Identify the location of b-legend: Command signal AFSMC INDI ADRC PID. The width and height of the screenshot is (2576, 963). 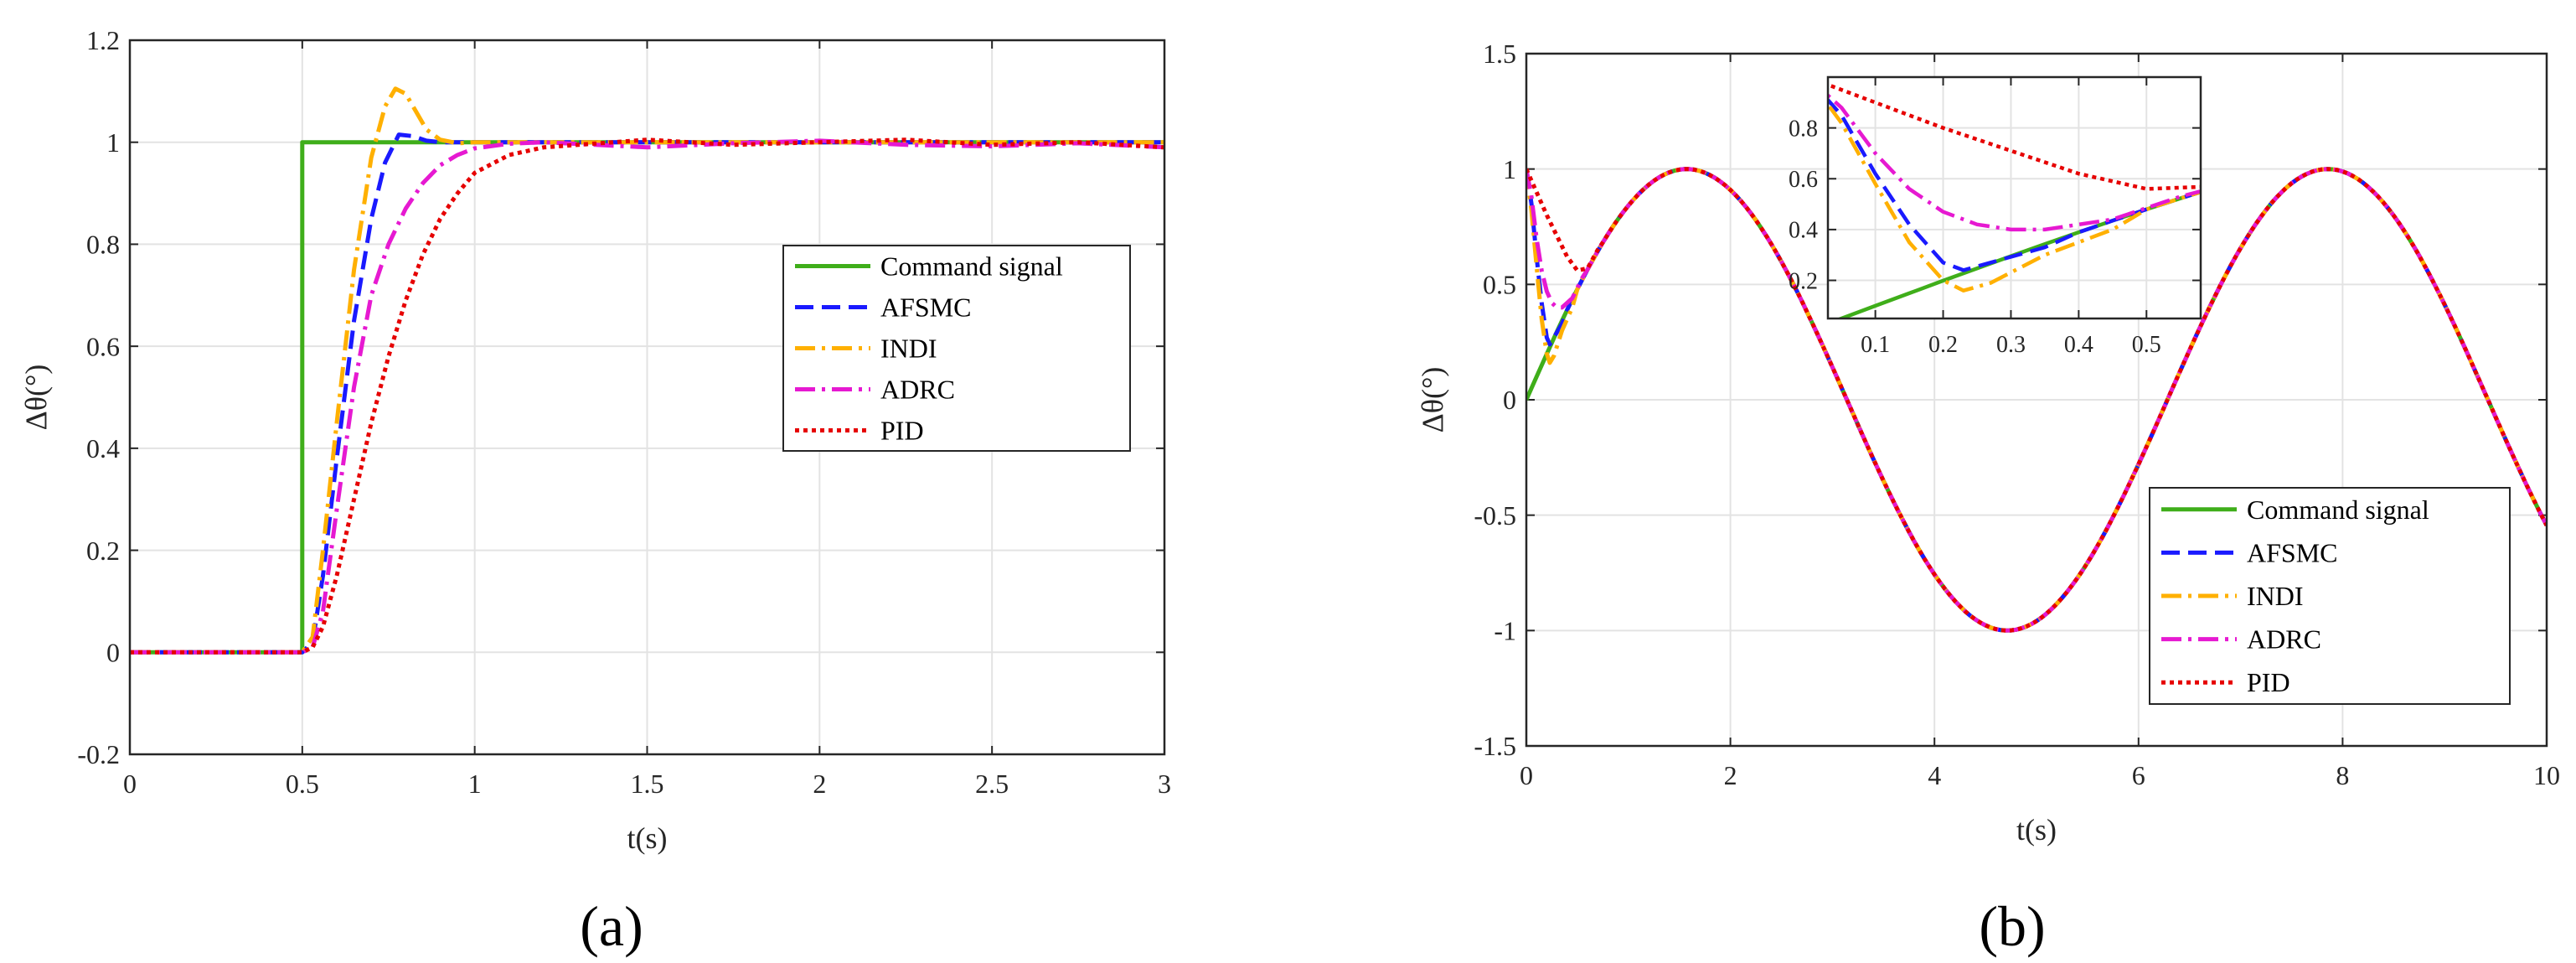
(2330, 596).